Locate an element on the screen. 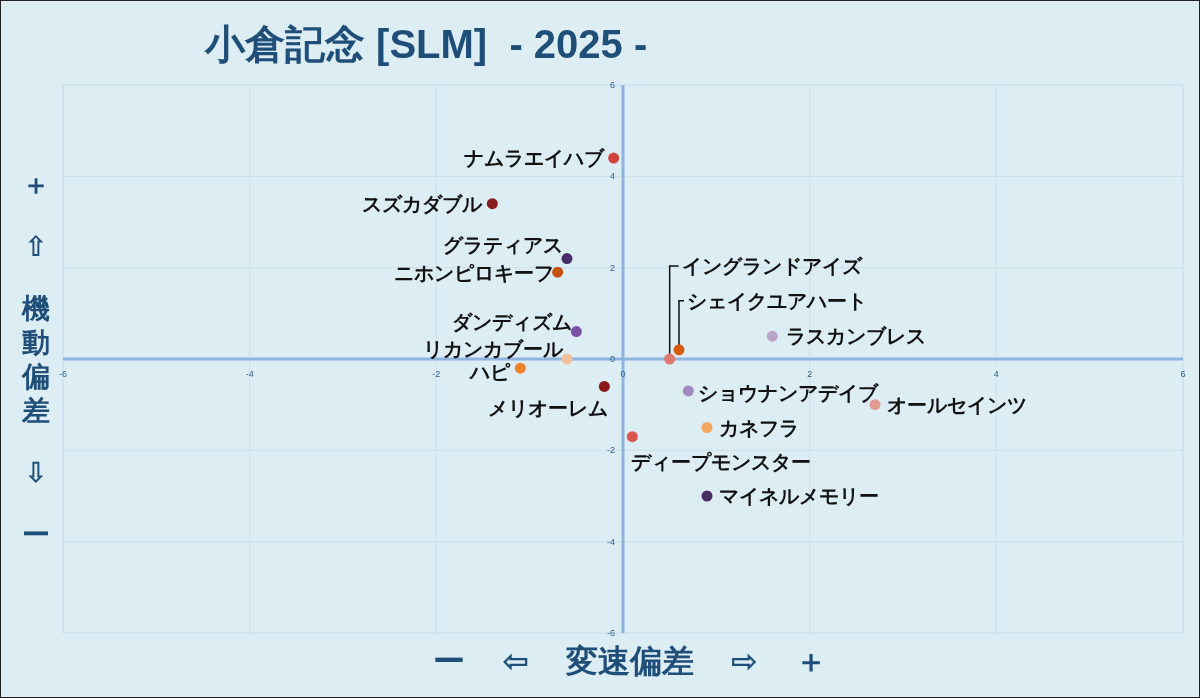 The height and width of the screenshot is (698, 1200). y-tick-label: 6 is located at coordinates (612, 85).